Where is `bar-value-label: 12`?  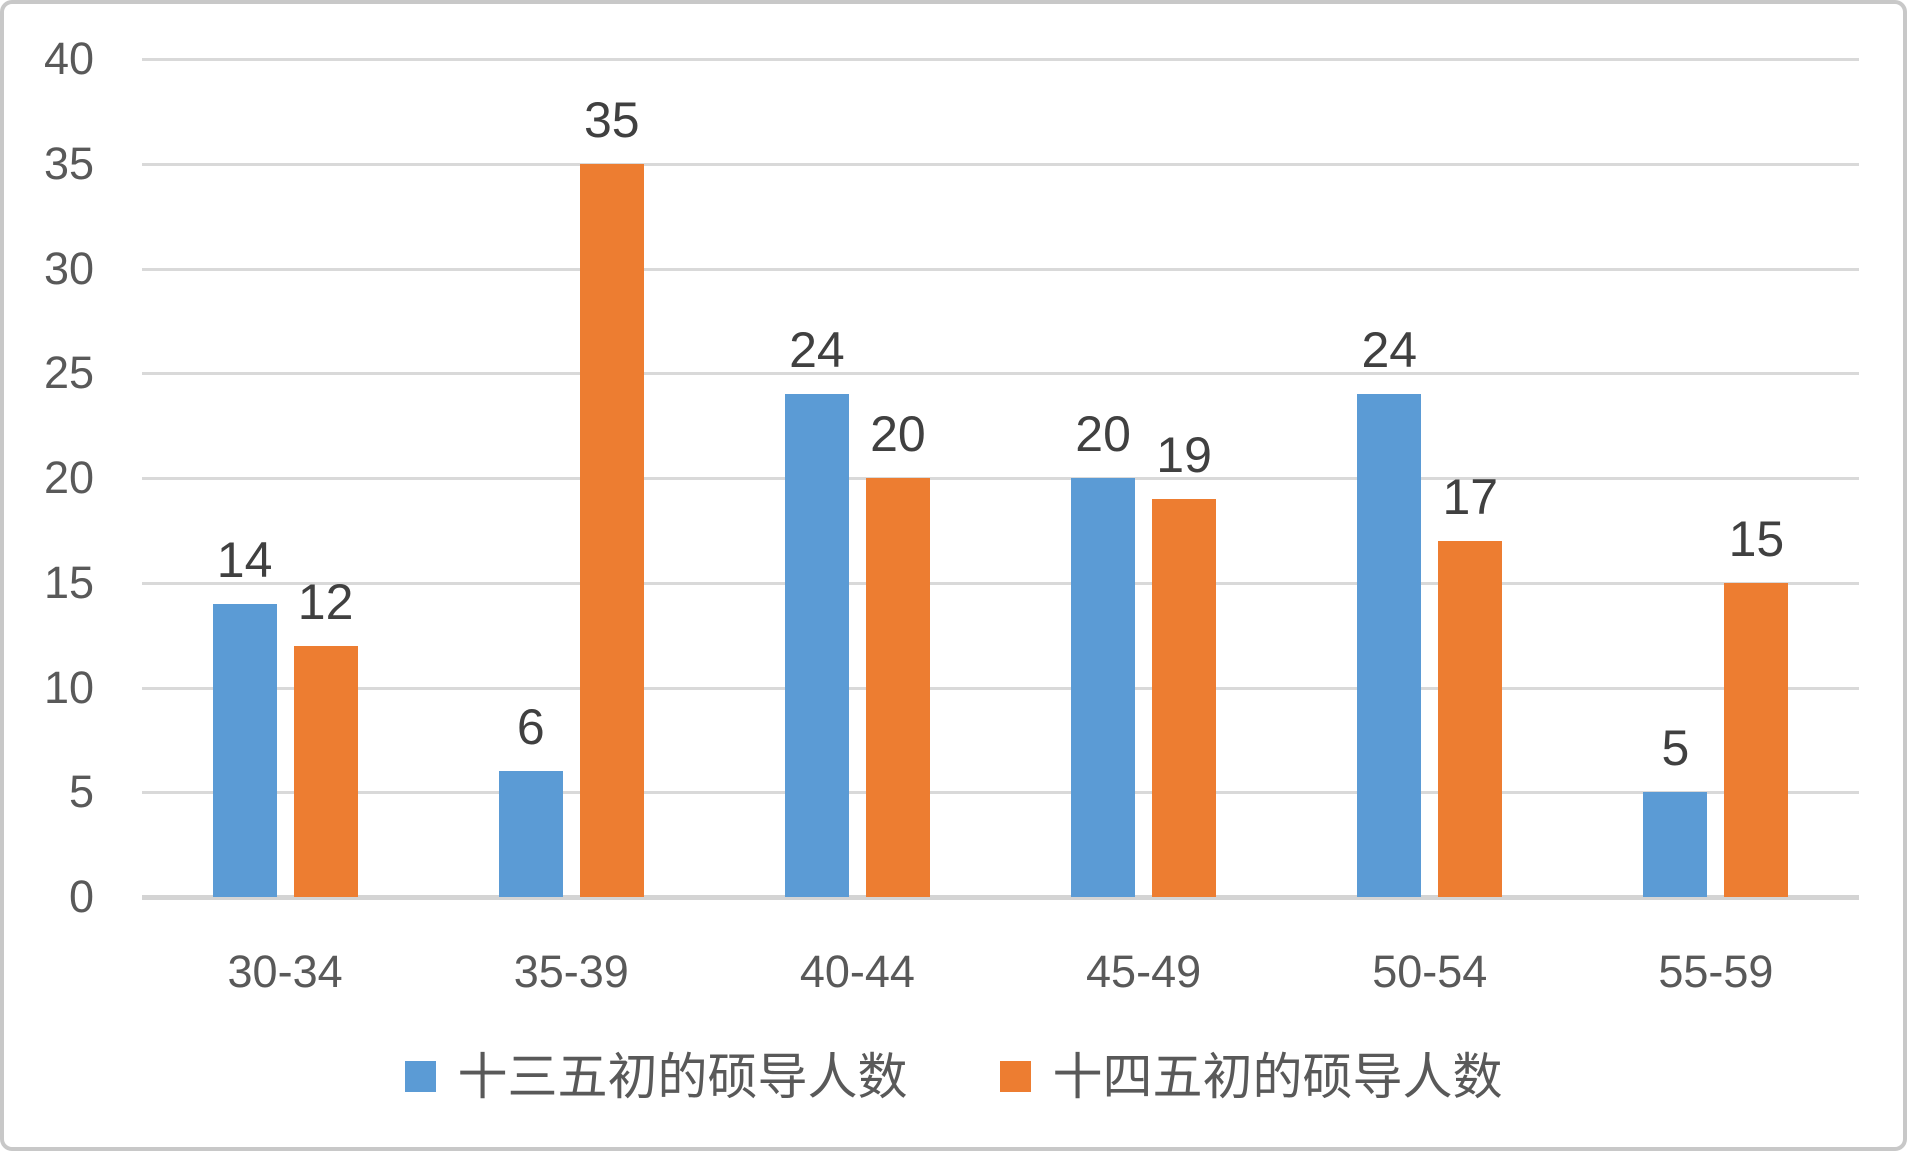 bar-value-label: 12 is located at coordinates (325, 601).